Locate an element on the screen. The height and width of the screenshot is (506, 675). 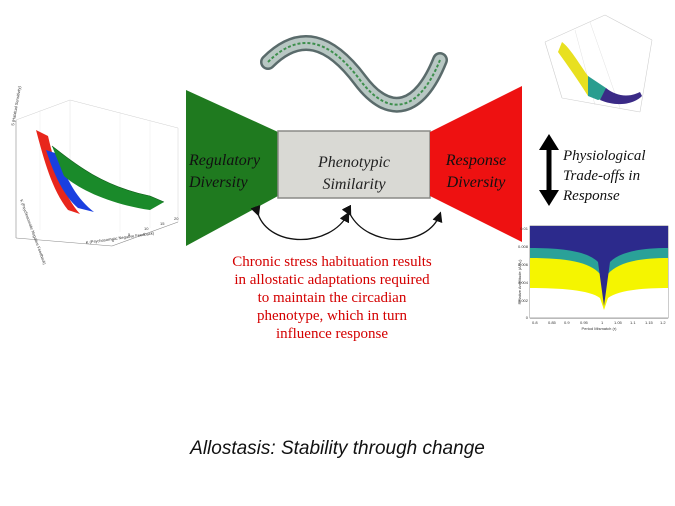
amp-plot-xtick: 1.15 is located at coordinates (649, 322).